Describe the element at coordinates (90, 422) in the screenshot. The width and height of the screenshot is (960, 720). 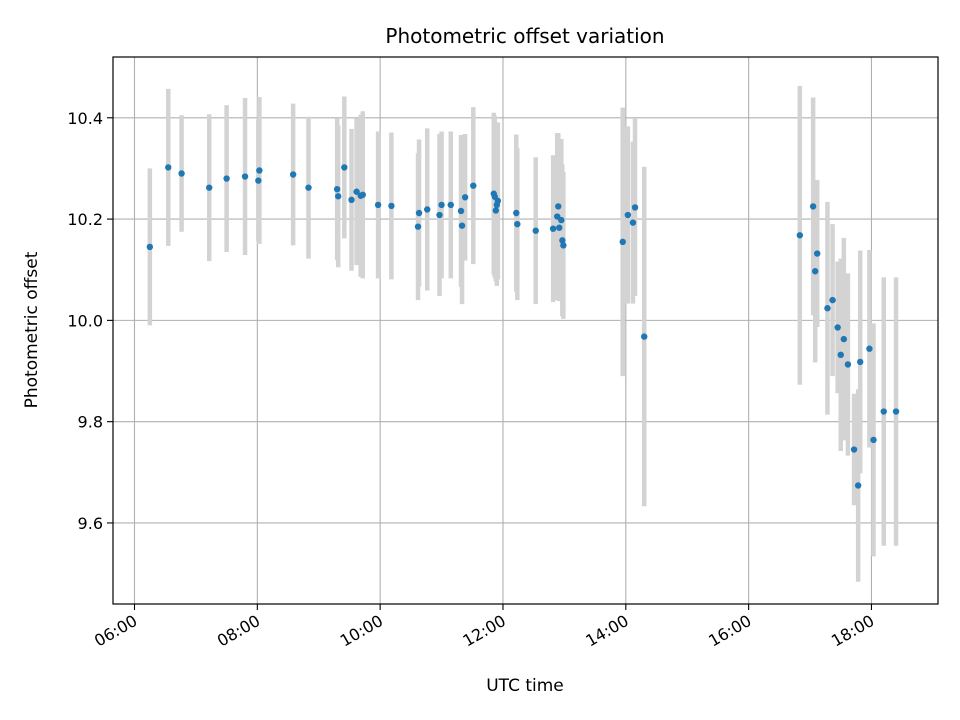
I see `y-tick-label: 9.8` at that location.